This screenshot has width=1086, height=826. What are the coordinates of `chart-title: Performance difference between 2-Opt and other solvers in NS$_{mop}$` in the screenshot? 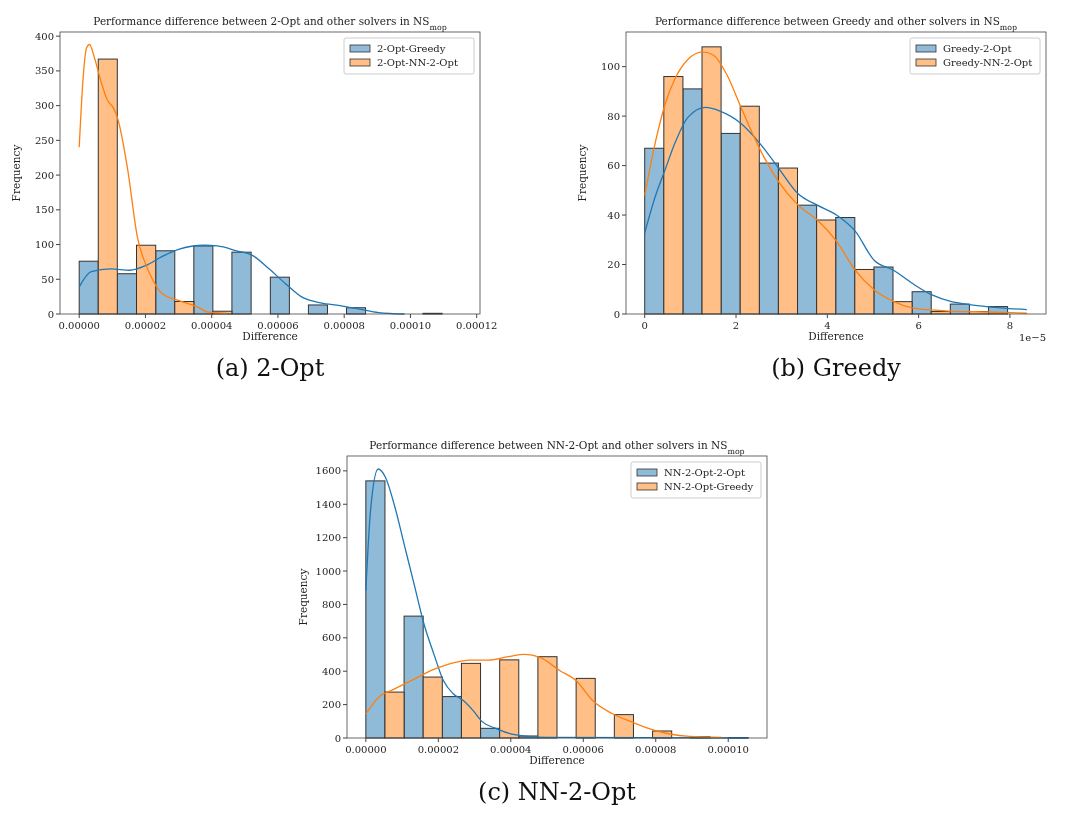 It's located at (270, 23).